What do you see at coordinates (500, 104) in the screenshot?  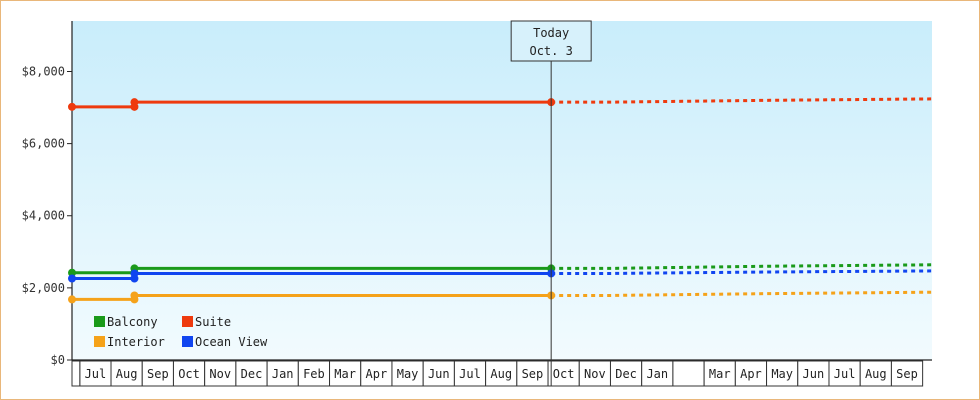 I see `series-suite` at bounding box center [500, 104].